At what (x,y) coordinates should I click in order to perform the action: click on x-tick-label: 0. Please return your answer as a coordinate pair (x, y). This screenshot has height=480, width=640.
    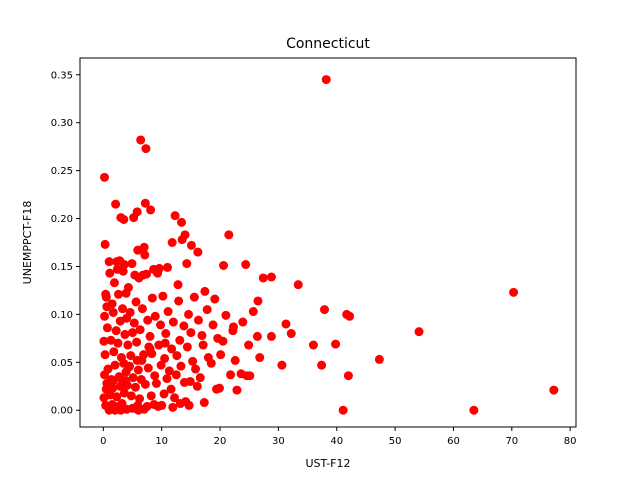
    Looking at the image, I should click on (103, 441).